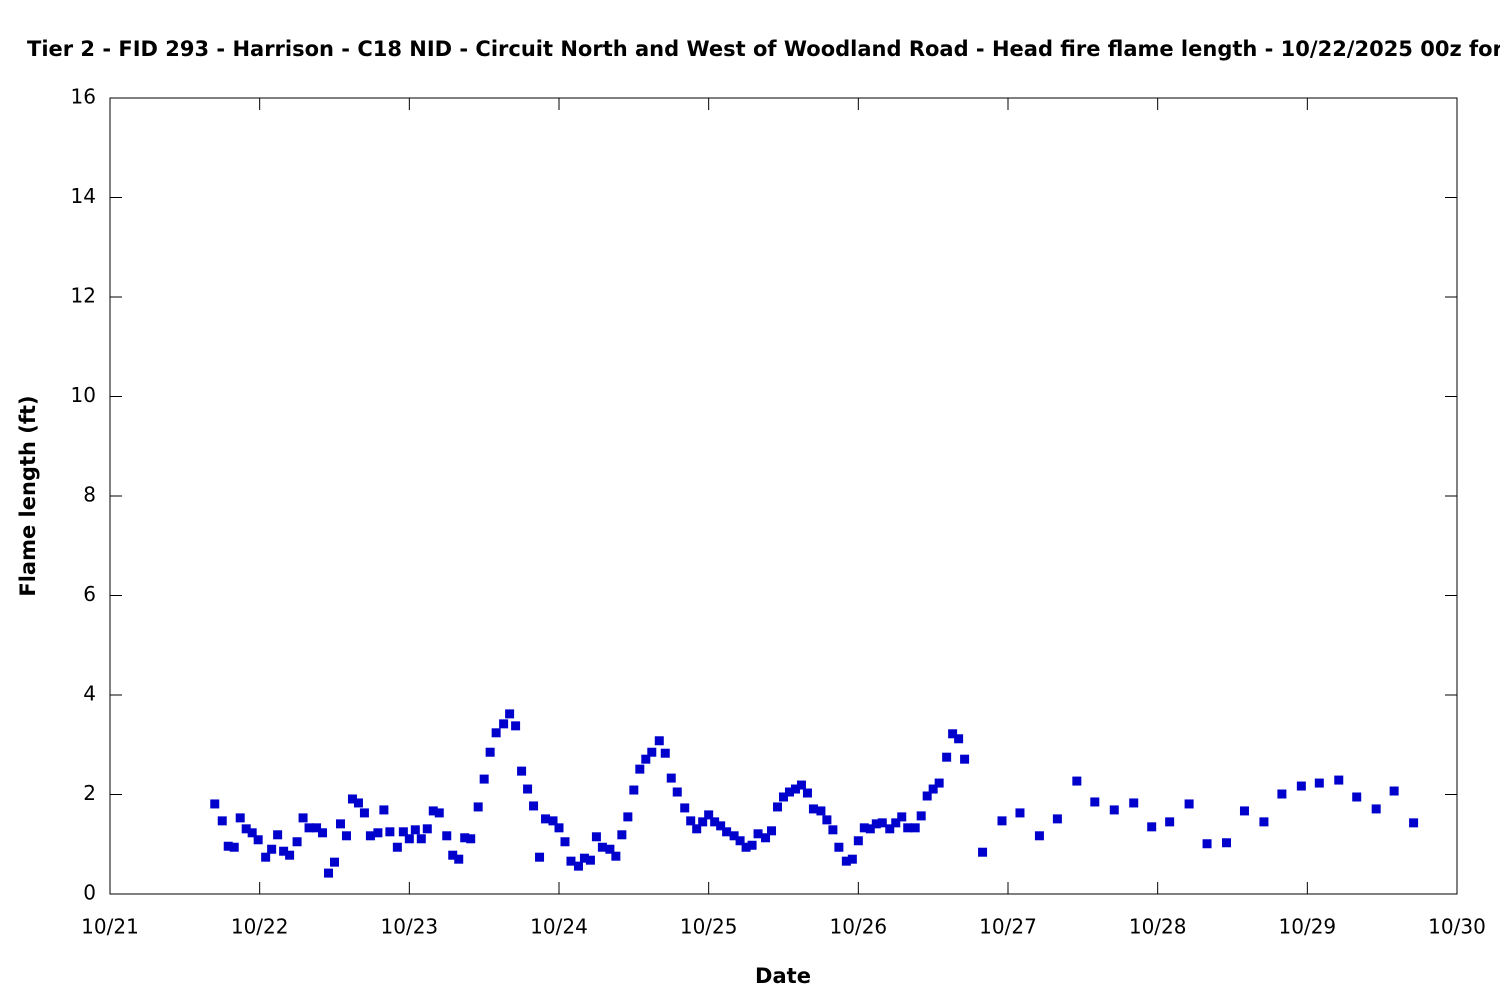  I want to click on x-axis-label: Date, so click(783, 976).